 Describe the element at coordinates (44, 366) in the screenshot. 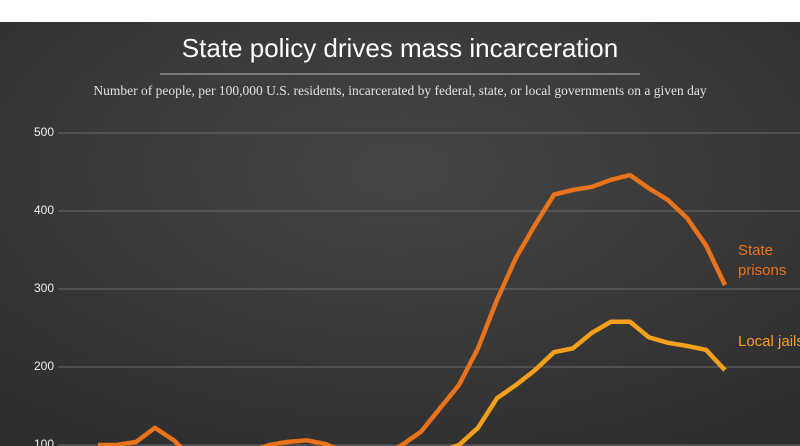

I see `y-tick-label: 200` at that location.